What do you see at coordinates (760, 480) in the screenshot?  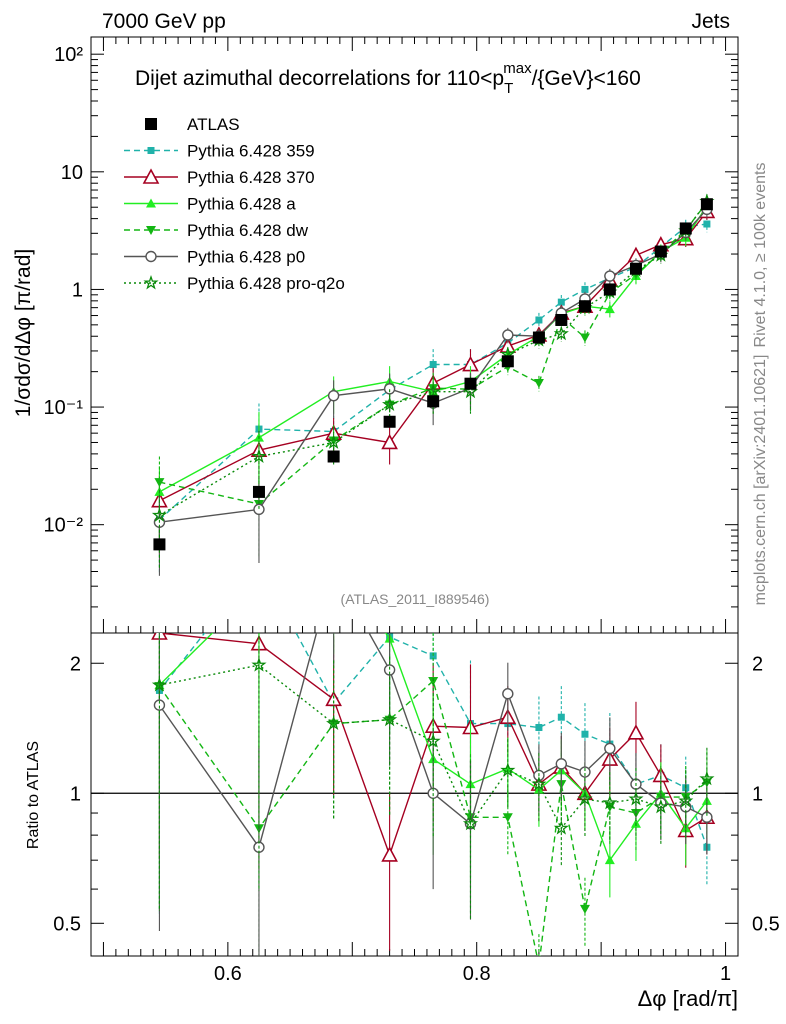 I see `source-label: mcplots.cern.ch [arXiv:2401.10621]` at bounding box center [760, 480].